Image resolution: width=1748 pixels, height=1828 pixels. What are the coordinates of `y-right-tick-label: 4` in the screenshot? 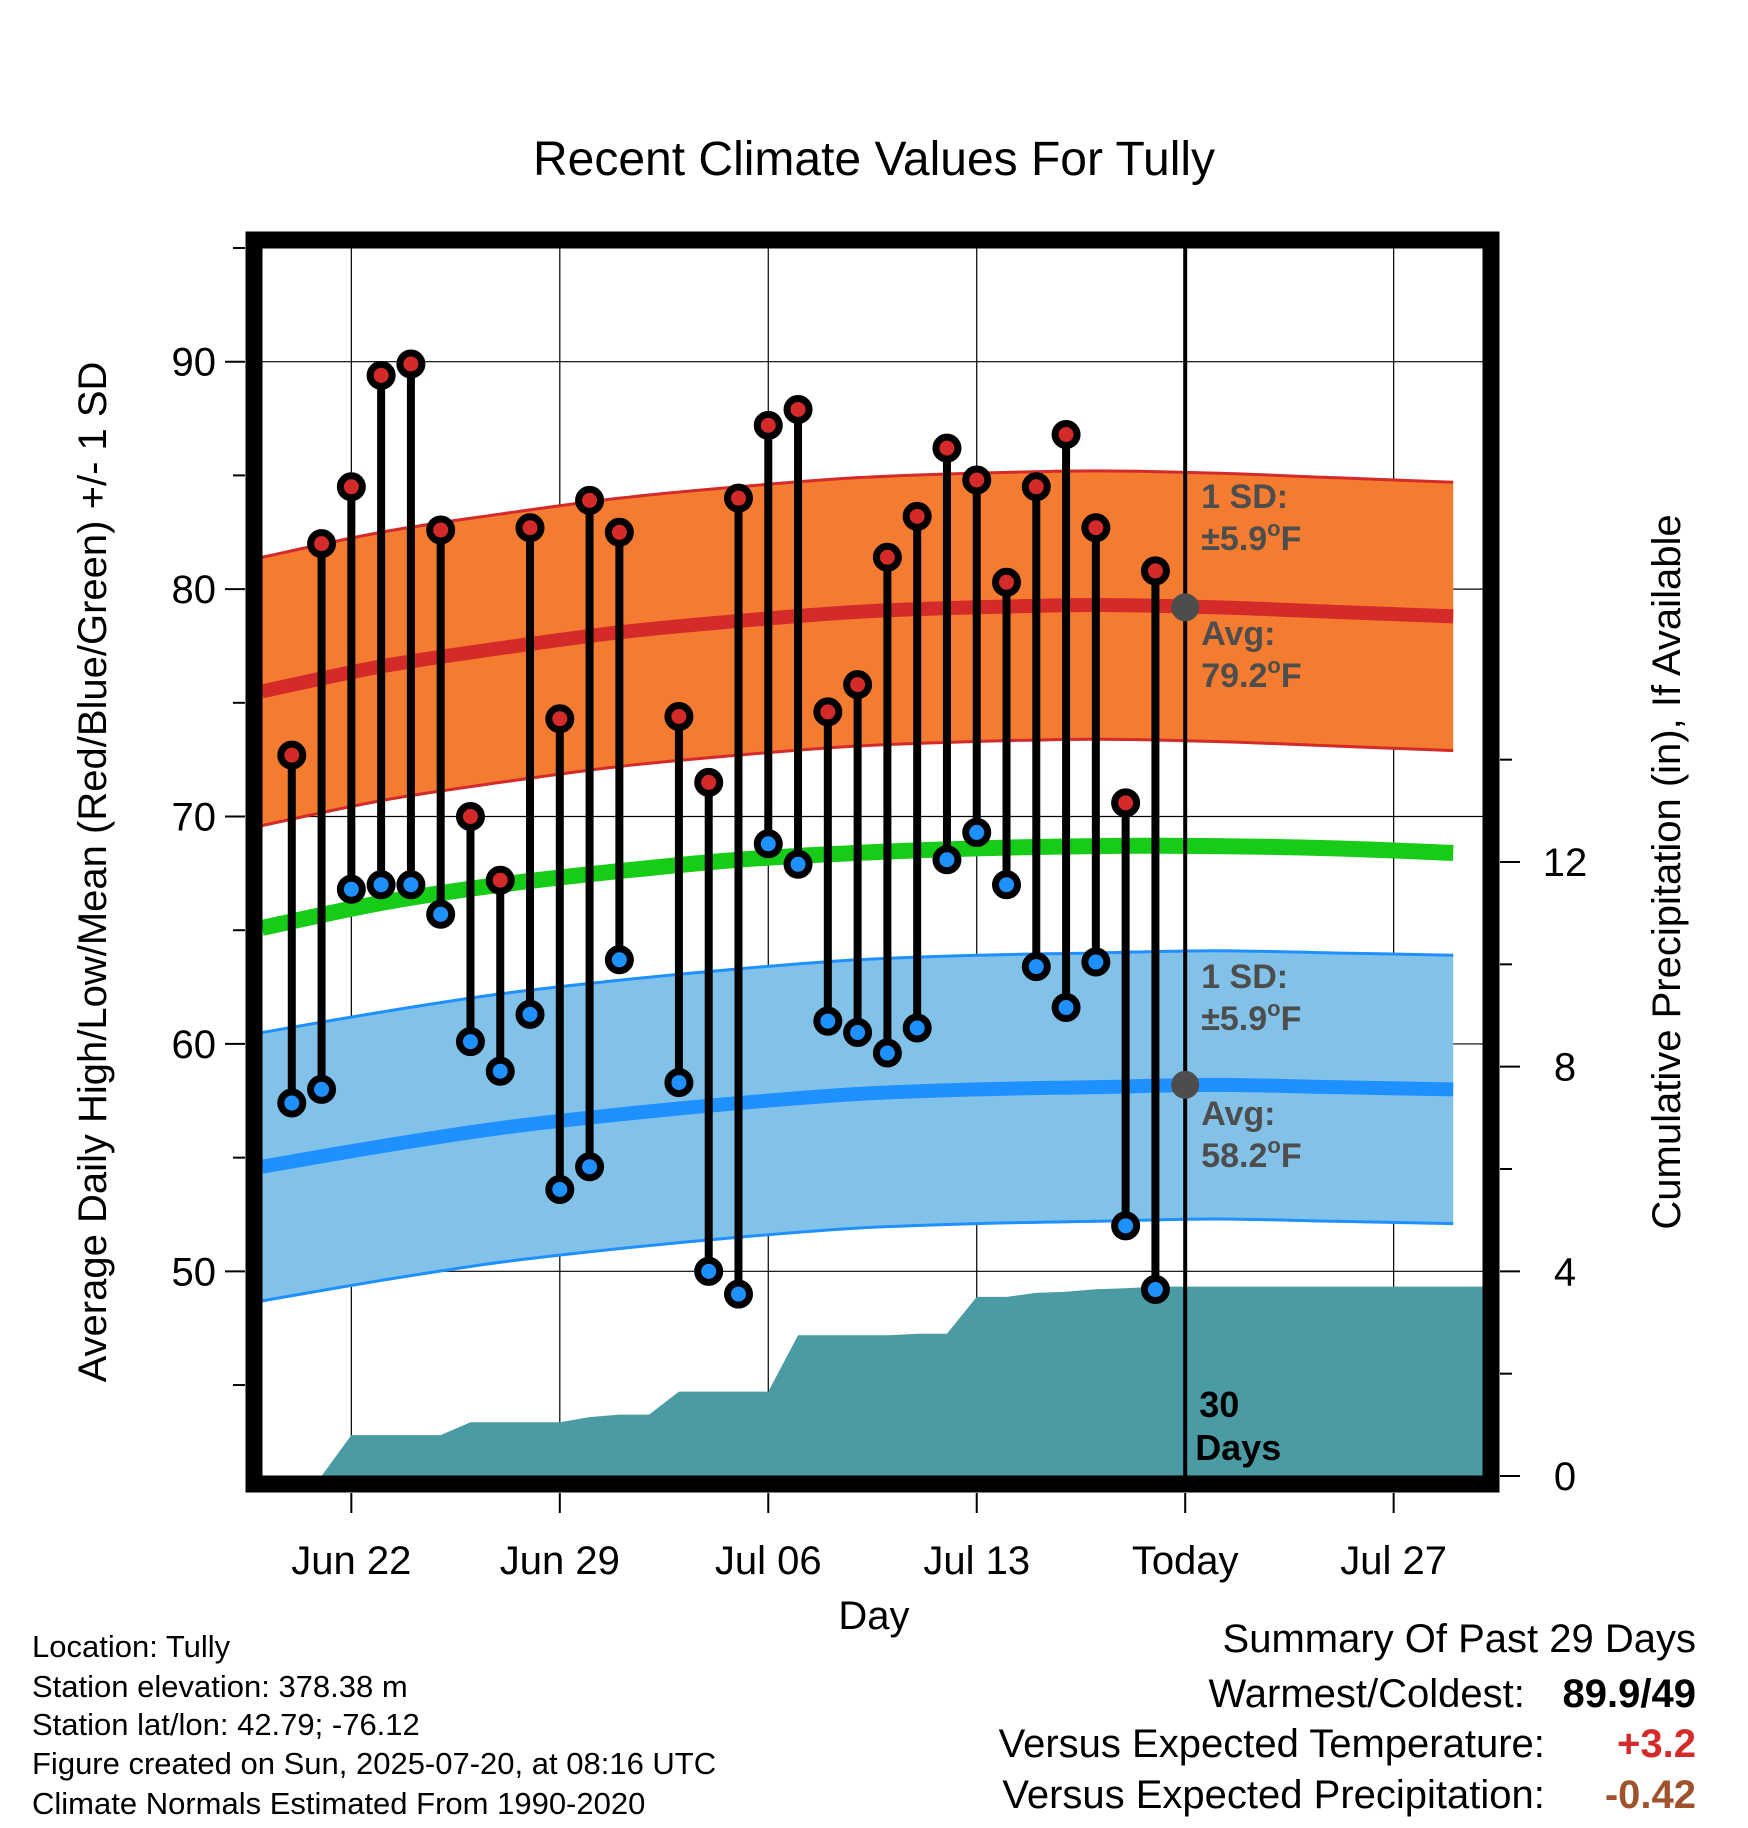 It's located at (1565, 1272).